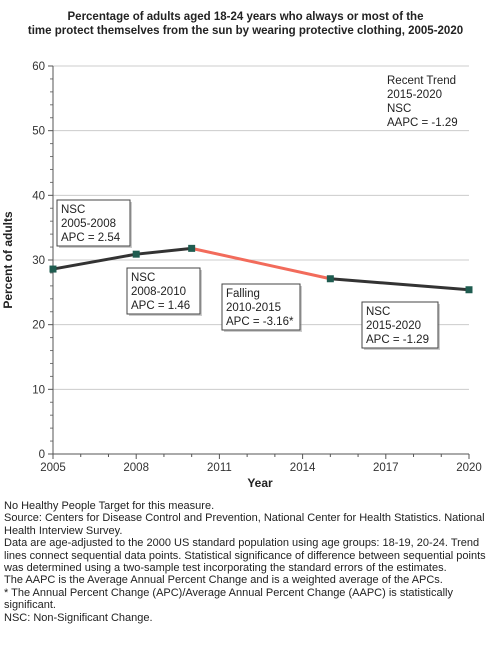 Image resolution: width=491 pixels, height=646 pixels. What do you see at coordinates (160, 306) in the screenshot?
I see `box-text: APC = 1.46` at bounding box center [160, 306].